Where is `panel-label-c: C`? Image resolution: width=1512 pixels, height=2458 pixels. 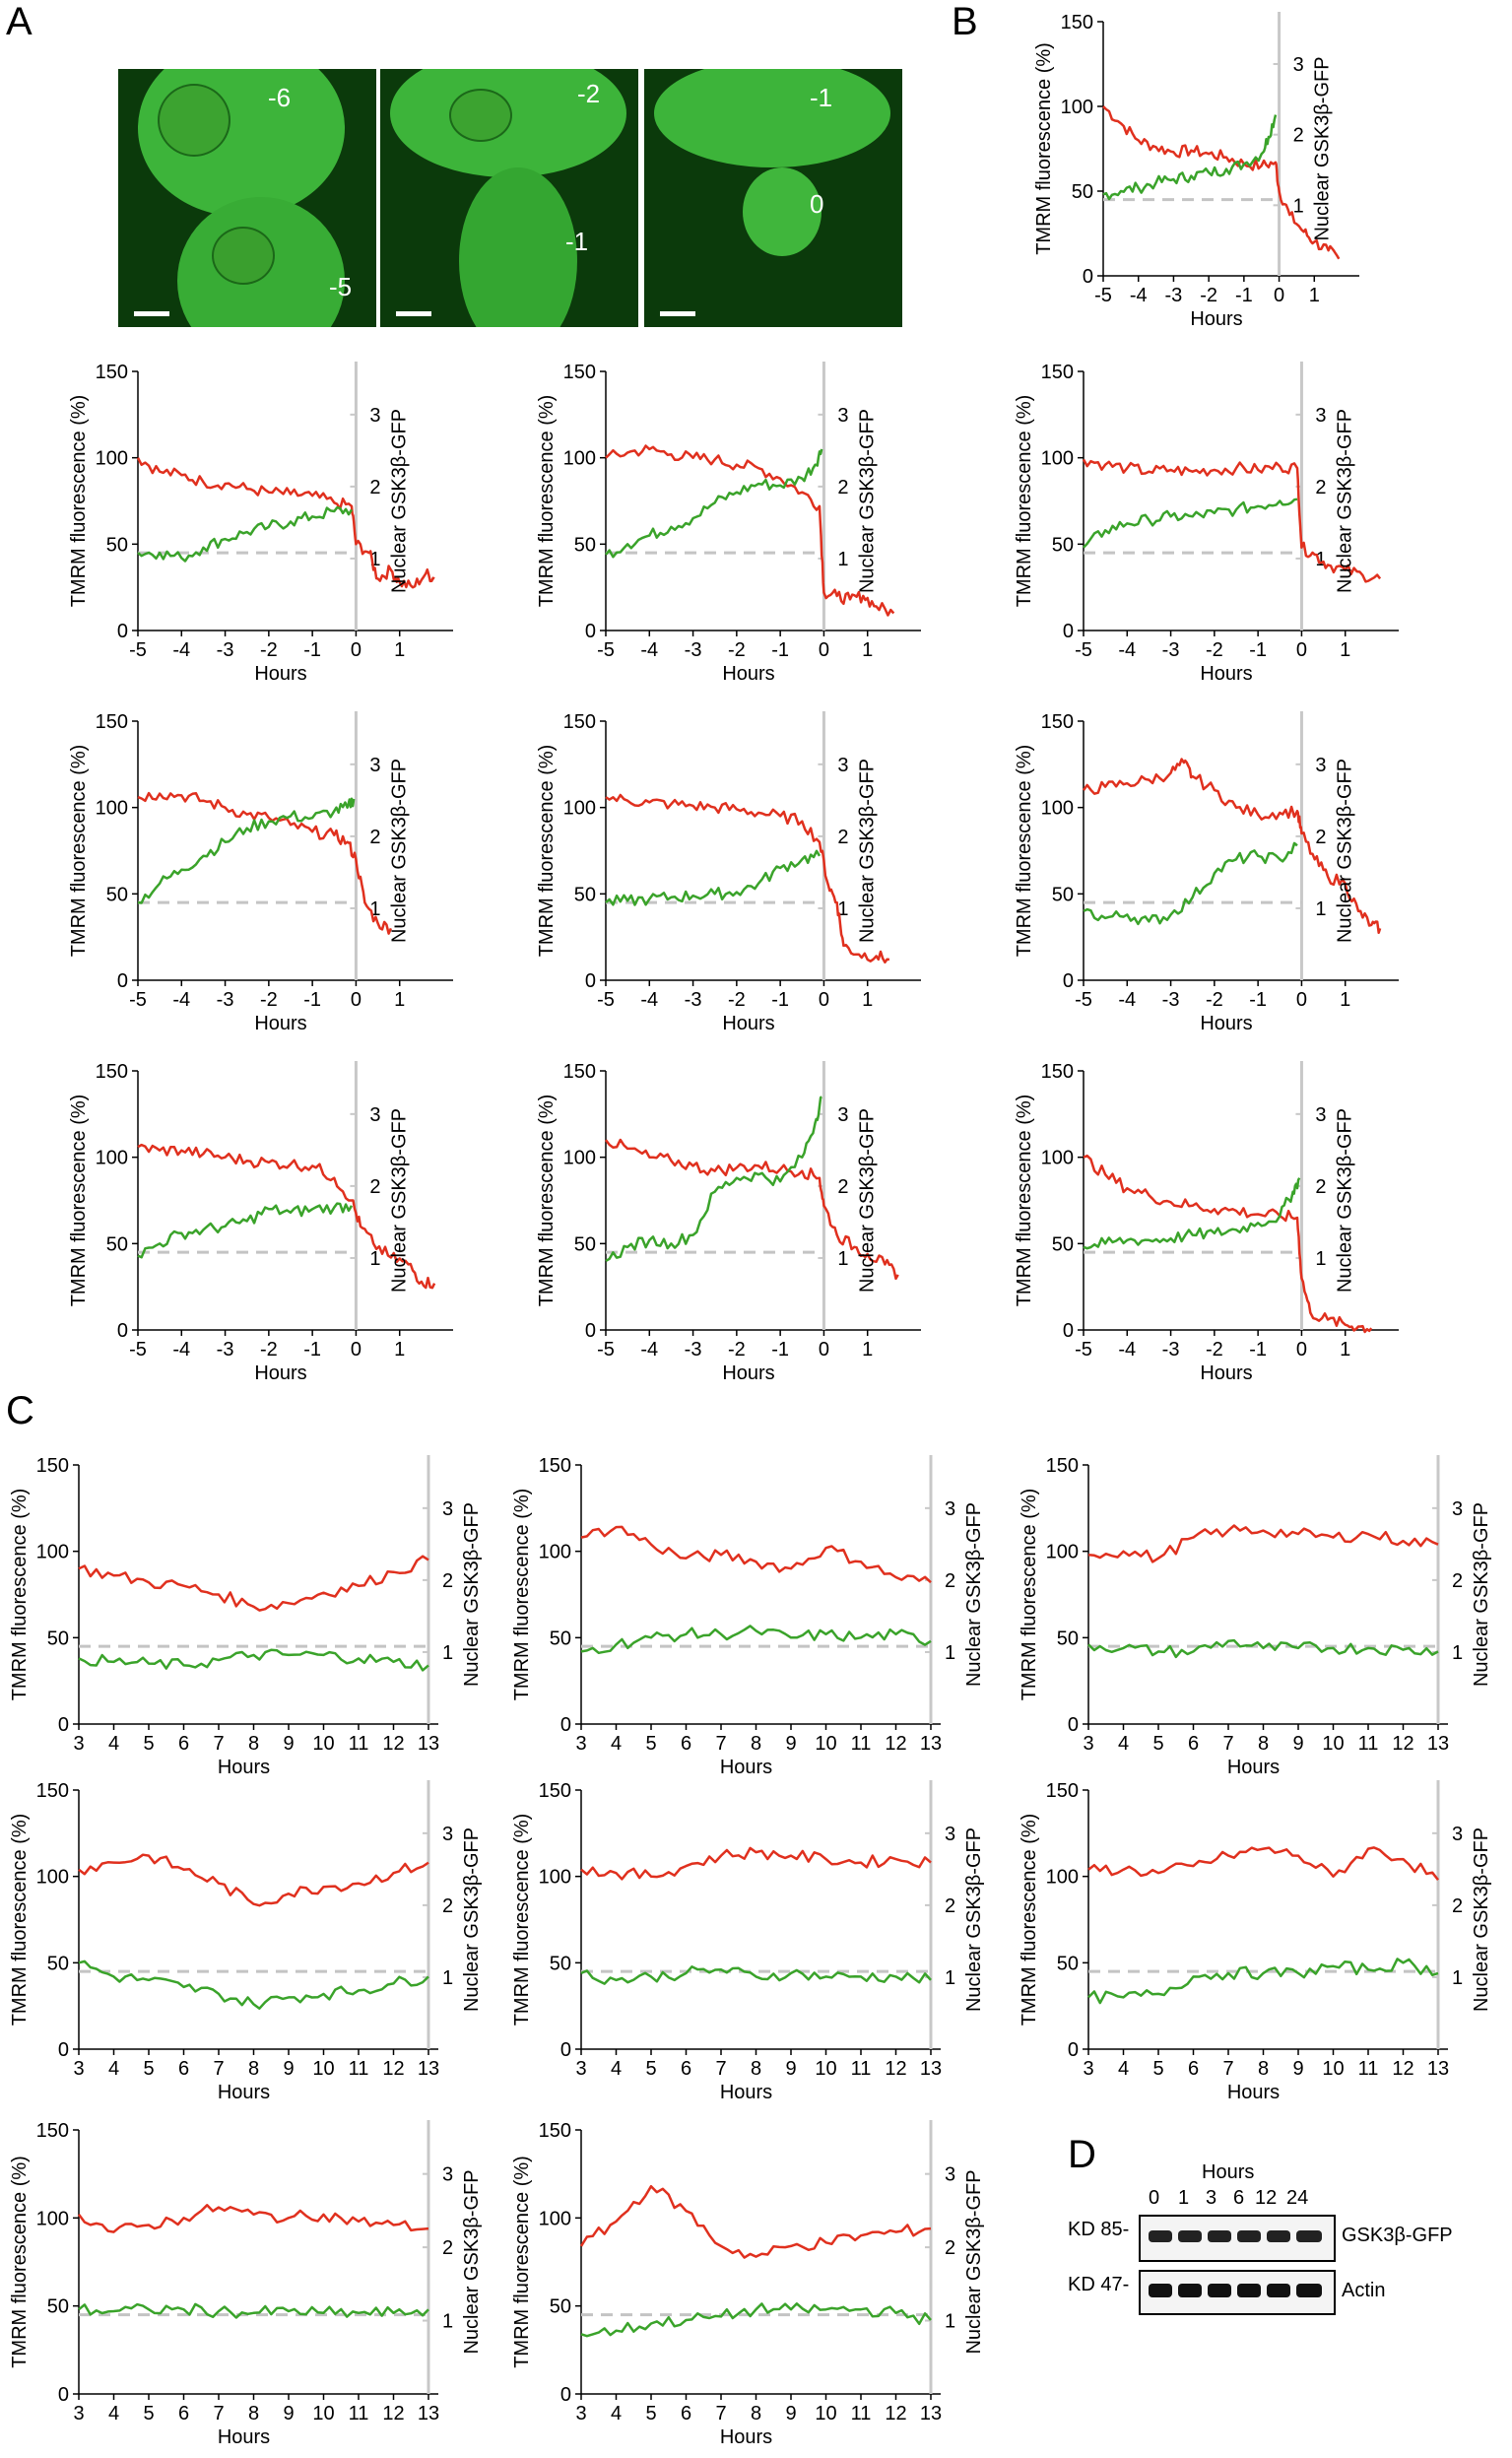
panel-label-c: C is located at coordinates (20, 1410).